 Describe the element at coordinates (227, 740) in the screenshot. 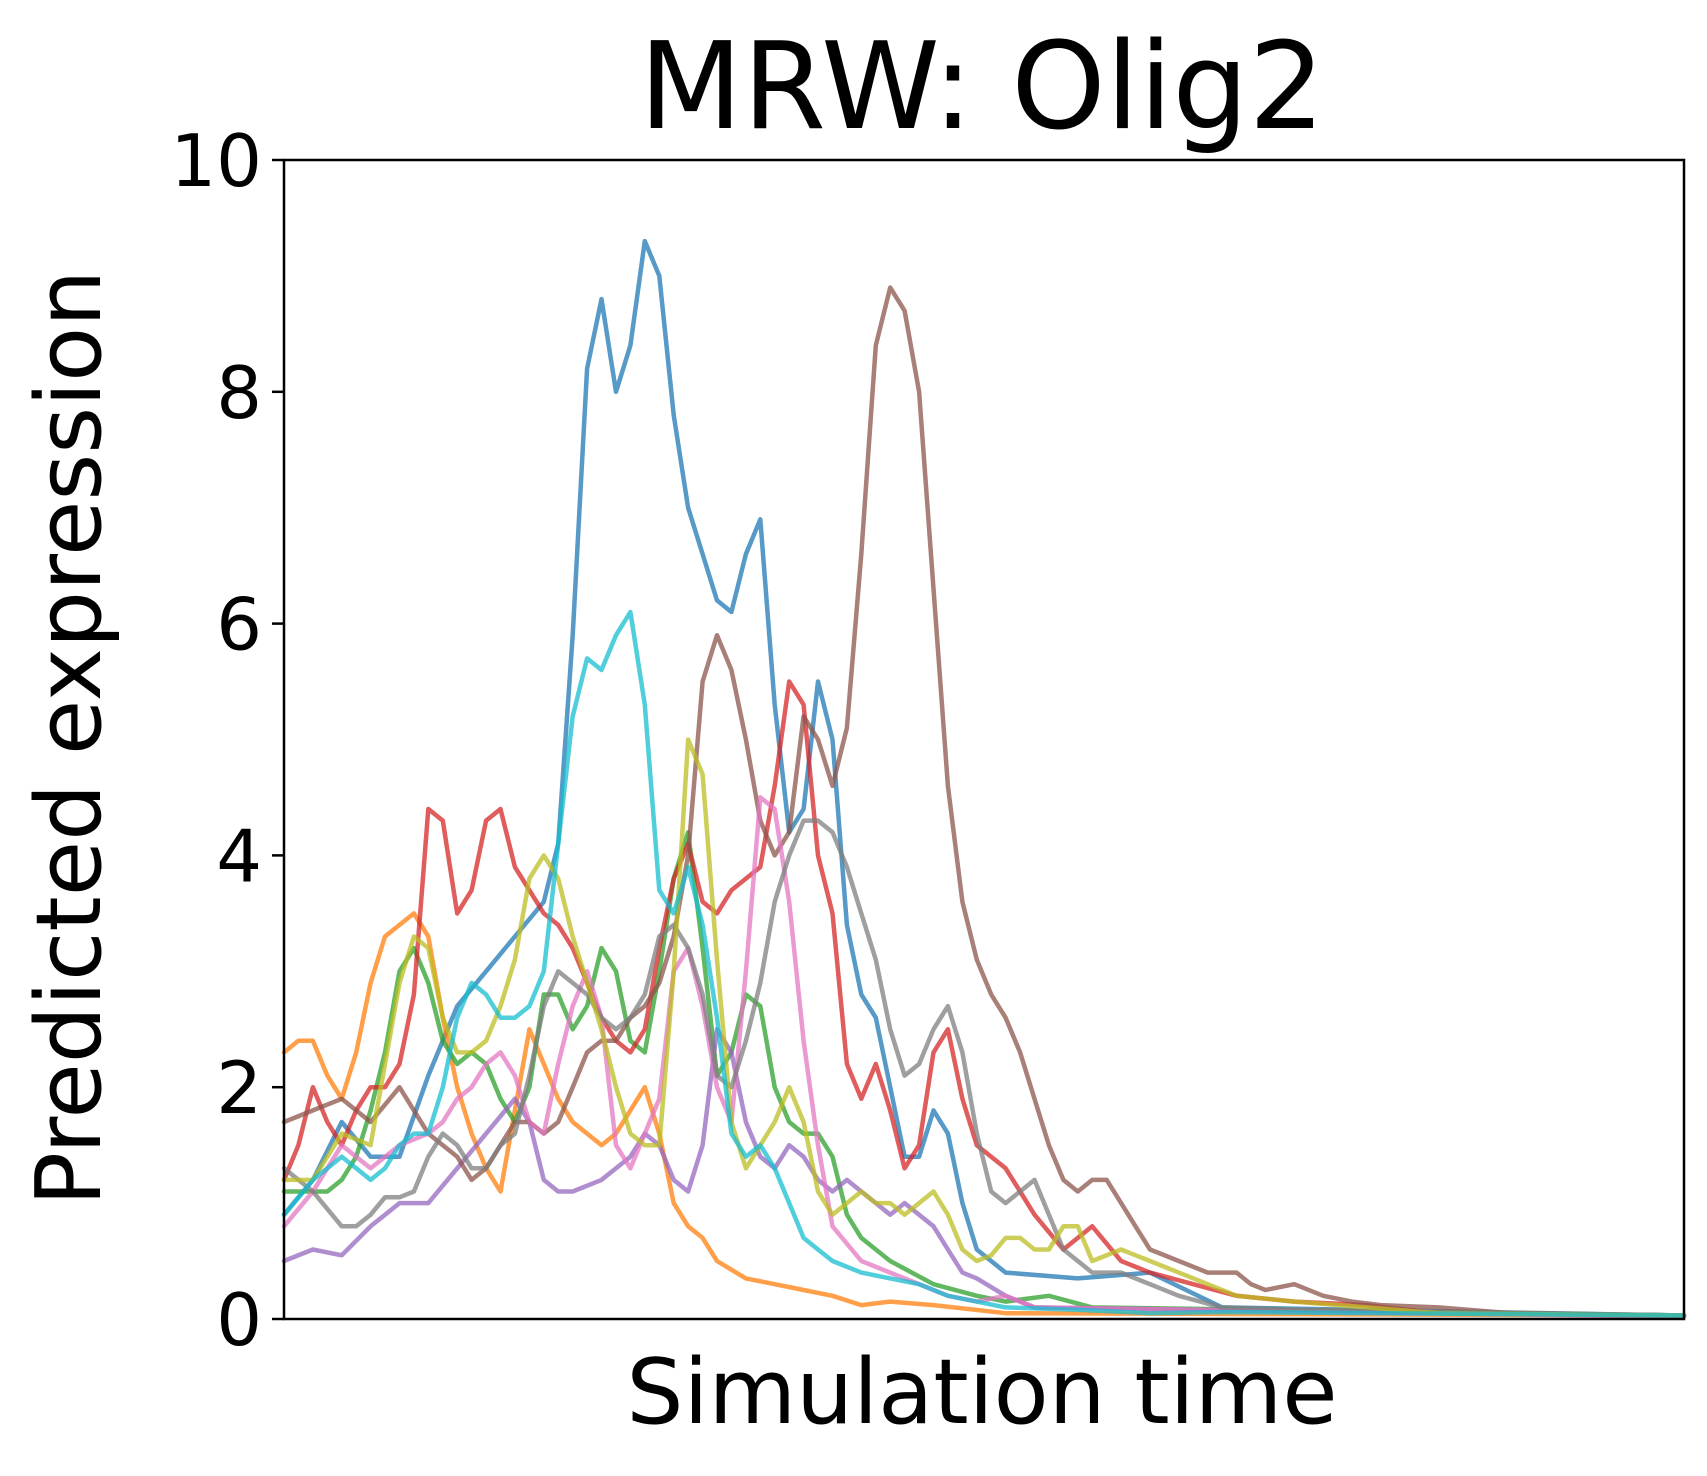

I see `y-axis-ticks: 0 2 4 6 8 10` at that location.